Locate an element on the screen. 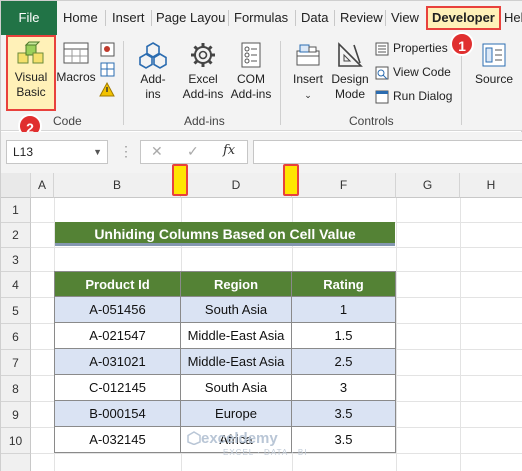 The height and width of the screenshot is (471, 522). cell-product-id: C-012145 is located at coordinates (117, 388).